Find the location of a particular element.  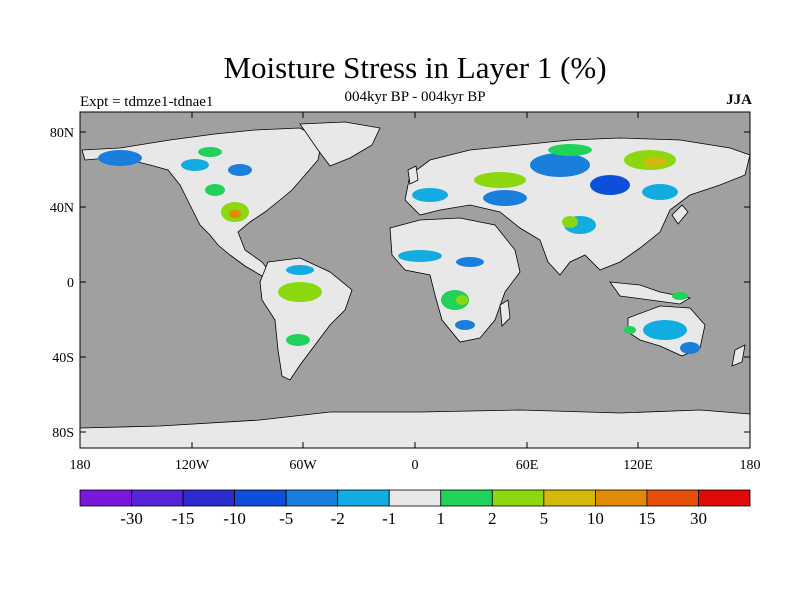

lat-tick-label: 80N is located at coordinates (62, 133).